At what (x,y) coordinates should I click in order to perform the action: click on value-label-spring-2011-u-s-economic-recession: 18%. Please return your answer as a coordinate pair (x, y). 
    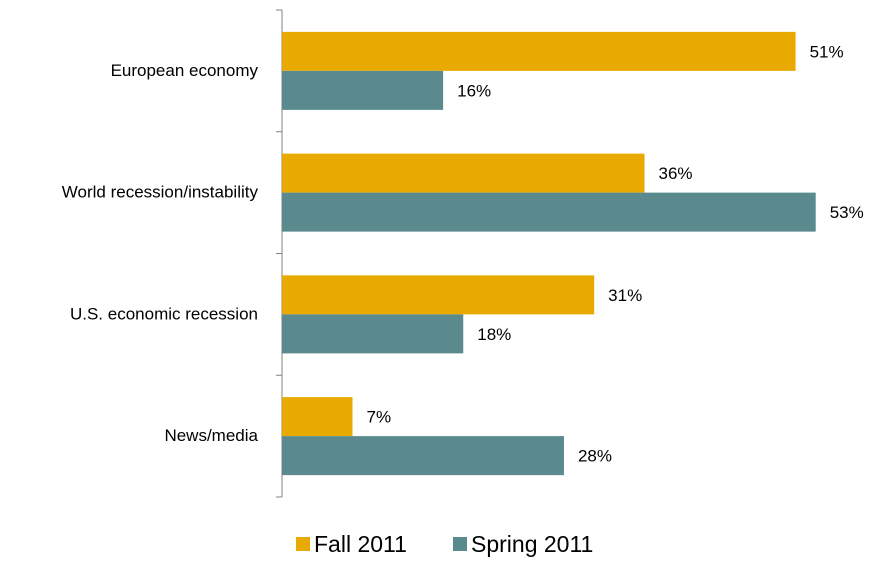
    Looking at the image, I should click on (494, 334).